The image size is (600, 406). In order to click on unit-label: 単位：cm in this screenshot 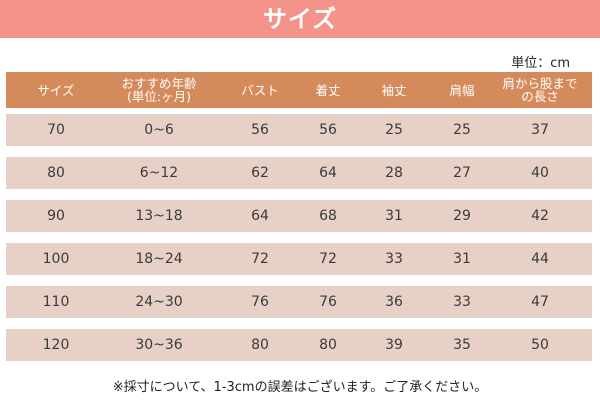, I will do `click(540, 63)`.